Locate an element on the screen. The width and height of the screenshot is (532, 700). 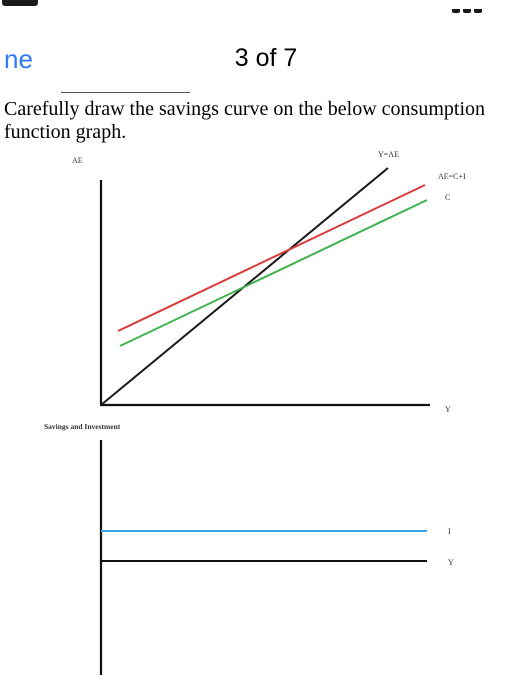
line-consumption is located at coordinates (273, 273).